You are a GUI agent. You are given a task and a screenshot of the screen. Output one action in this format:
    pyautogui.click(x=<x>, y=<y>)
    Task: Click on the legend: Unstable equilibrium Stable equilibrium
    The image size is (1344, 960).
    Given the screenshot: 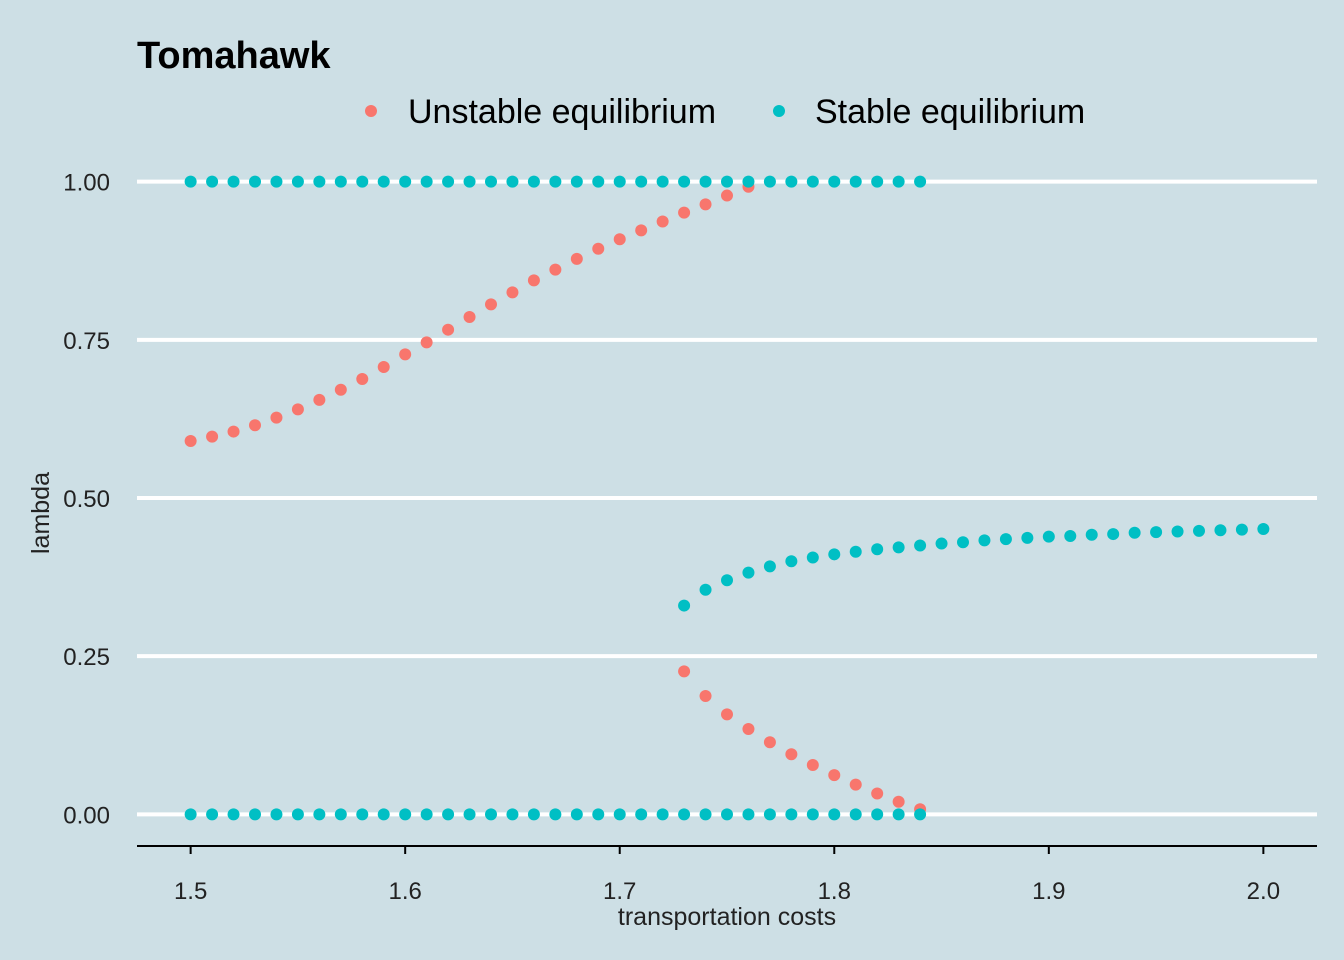 What is the action you would take?
    pyautogui.click(x=725, y=112)
    